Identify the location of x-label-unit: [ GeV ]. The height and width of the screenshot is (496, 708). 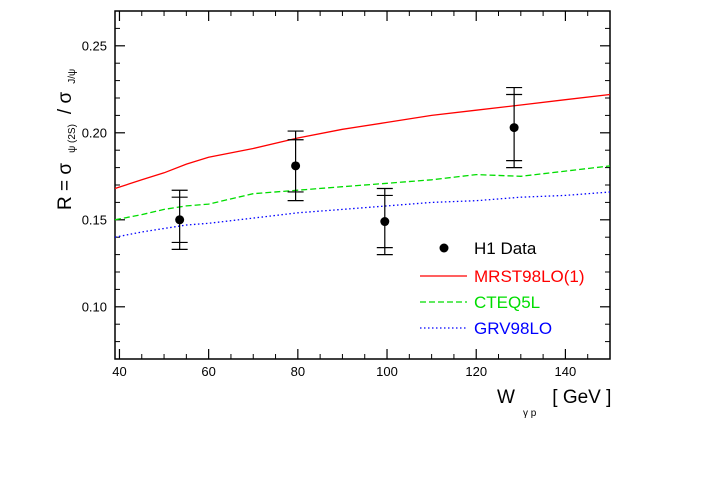
(581, 397).